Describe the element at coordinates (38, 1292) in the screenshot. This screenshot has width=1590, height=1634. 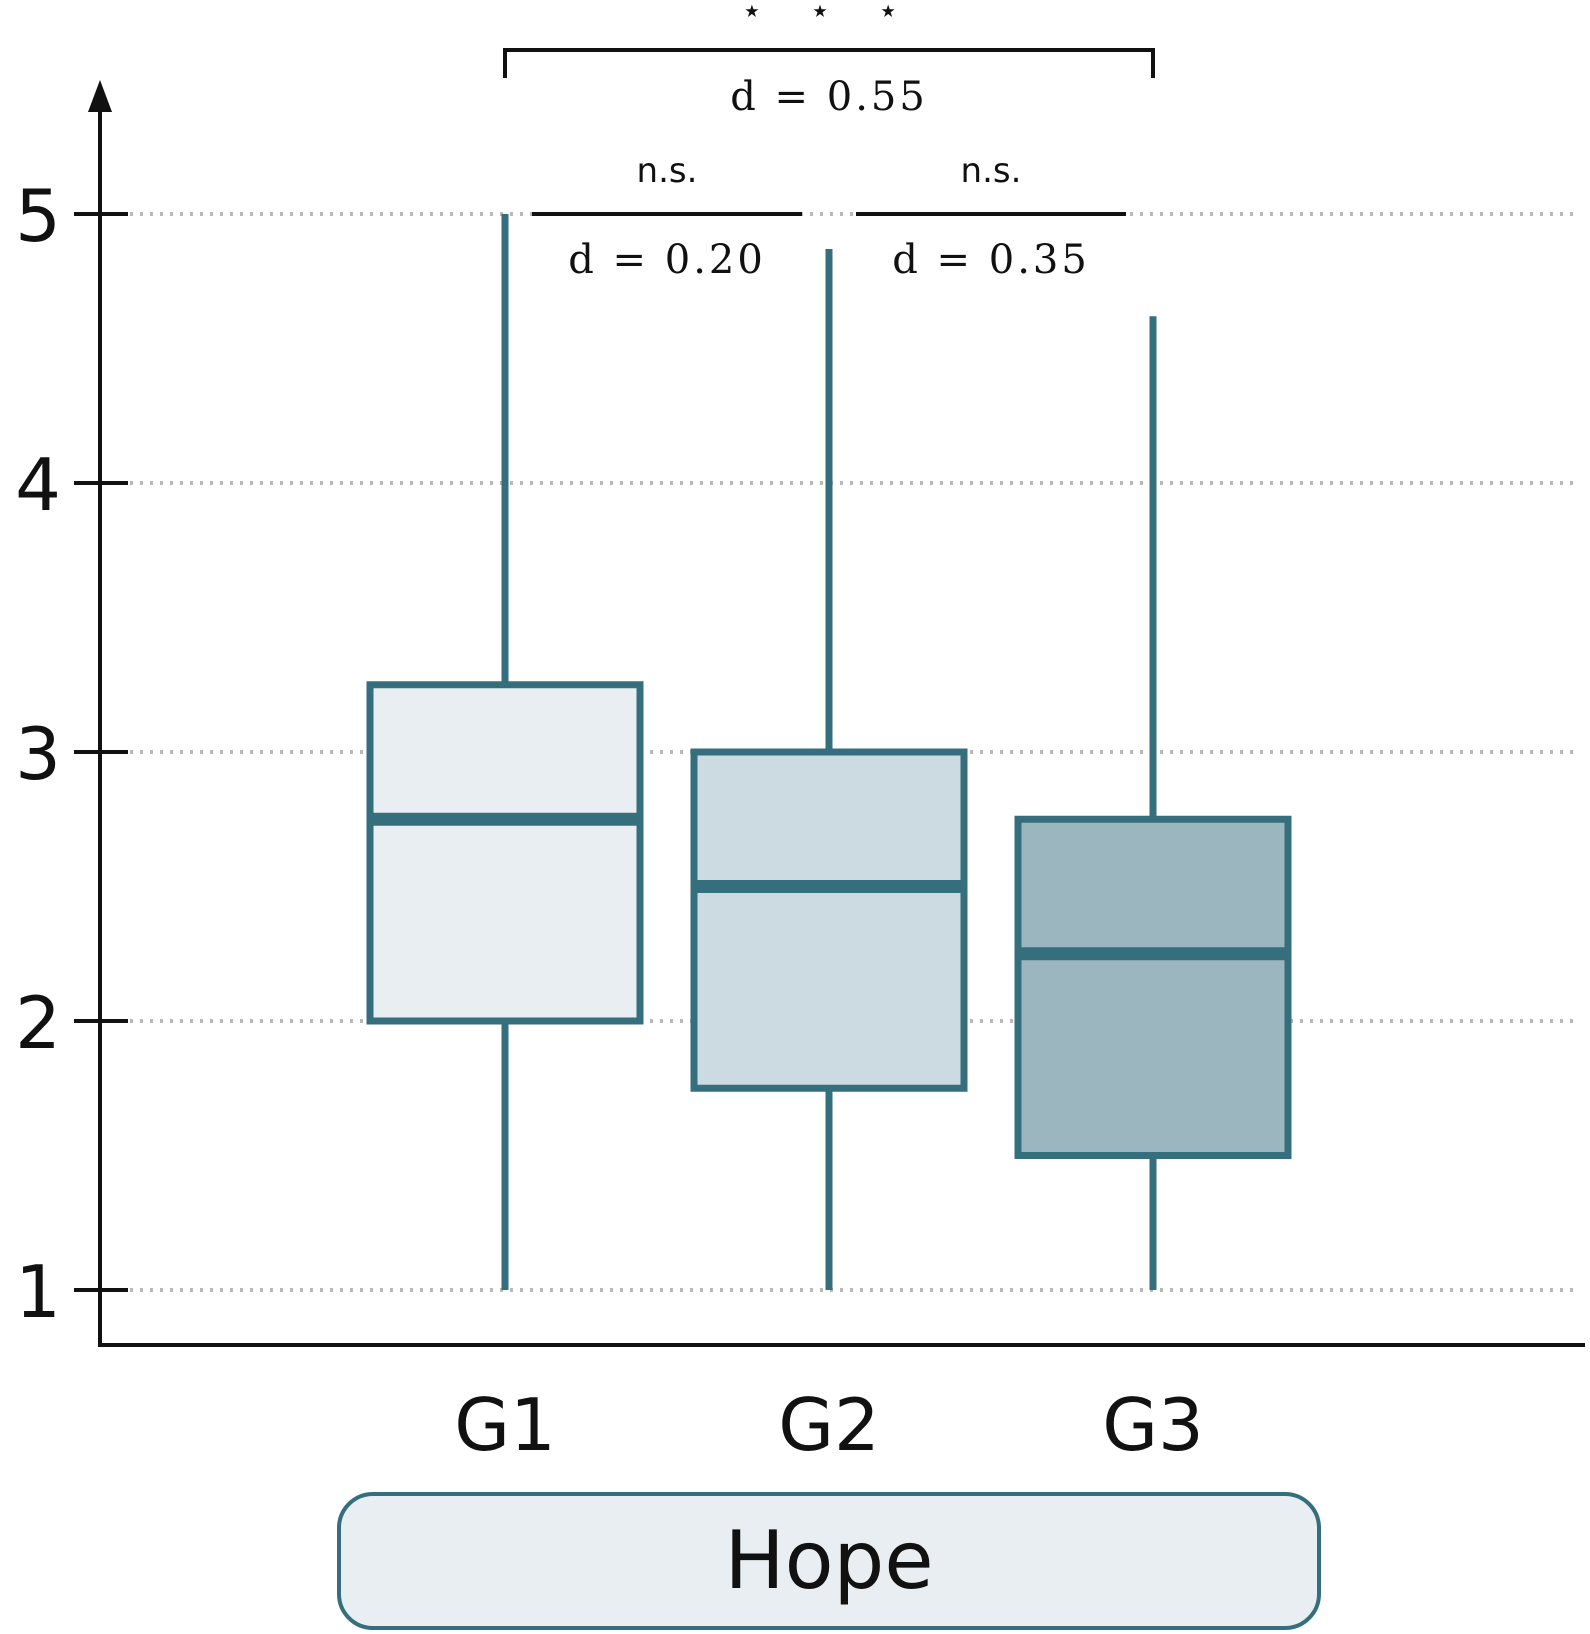
I see `ytick-label-1: 1` at that location.